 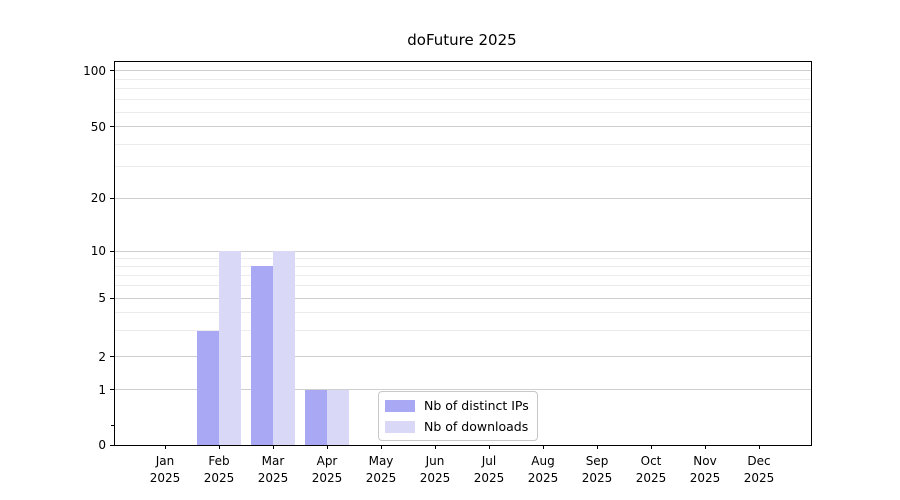 What do you see at coordinates (273, 470) in the screenshot?
I see `x-tick-label: Mar 2025` at bounding box center [273, 470].